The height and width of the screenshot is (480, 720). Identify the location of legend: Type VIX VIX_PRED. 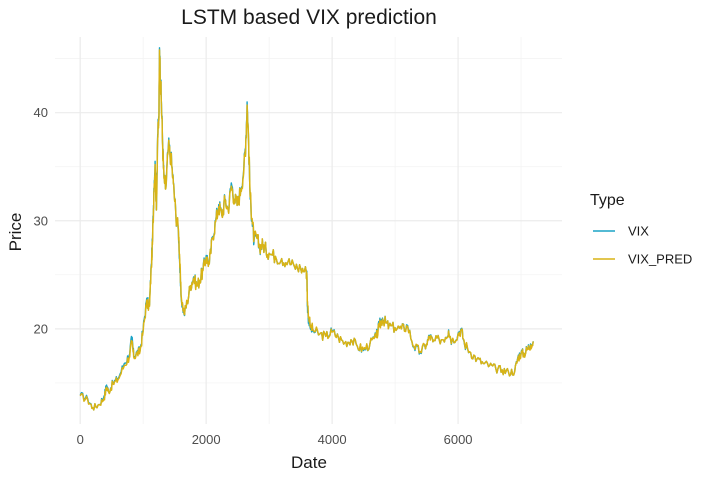
(641, 229).